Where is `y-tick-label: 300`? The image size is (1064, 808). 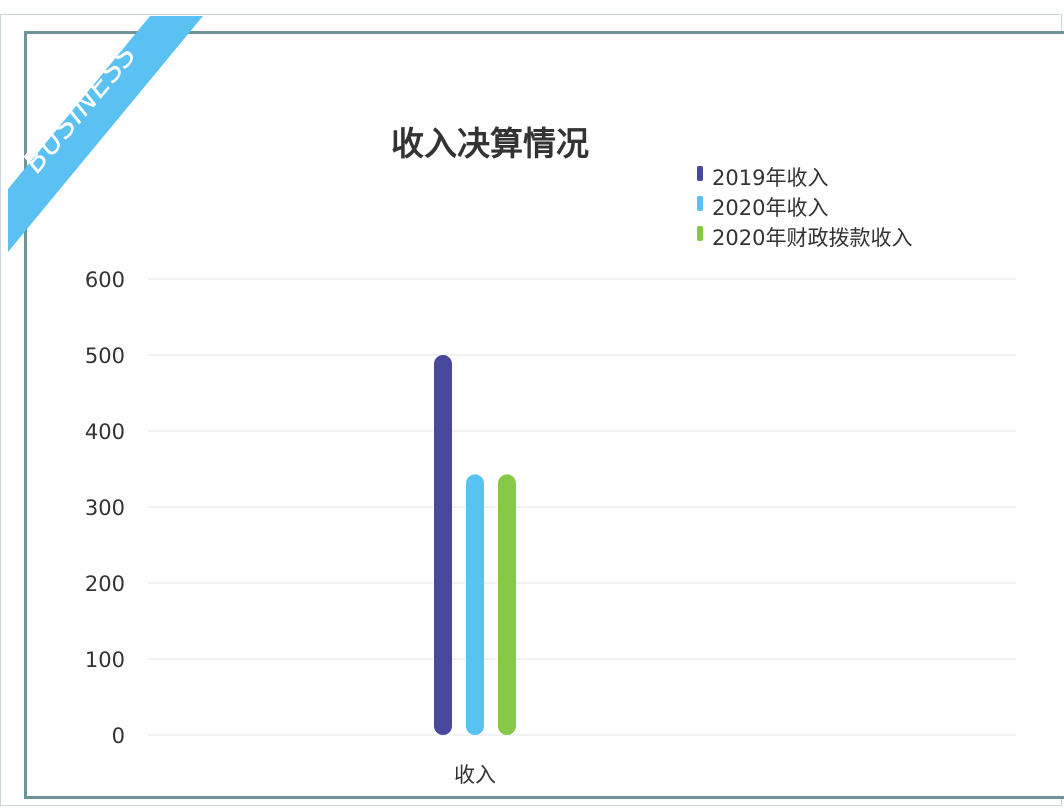 y-tick-label: 300 is located at coordinates (105, 508).